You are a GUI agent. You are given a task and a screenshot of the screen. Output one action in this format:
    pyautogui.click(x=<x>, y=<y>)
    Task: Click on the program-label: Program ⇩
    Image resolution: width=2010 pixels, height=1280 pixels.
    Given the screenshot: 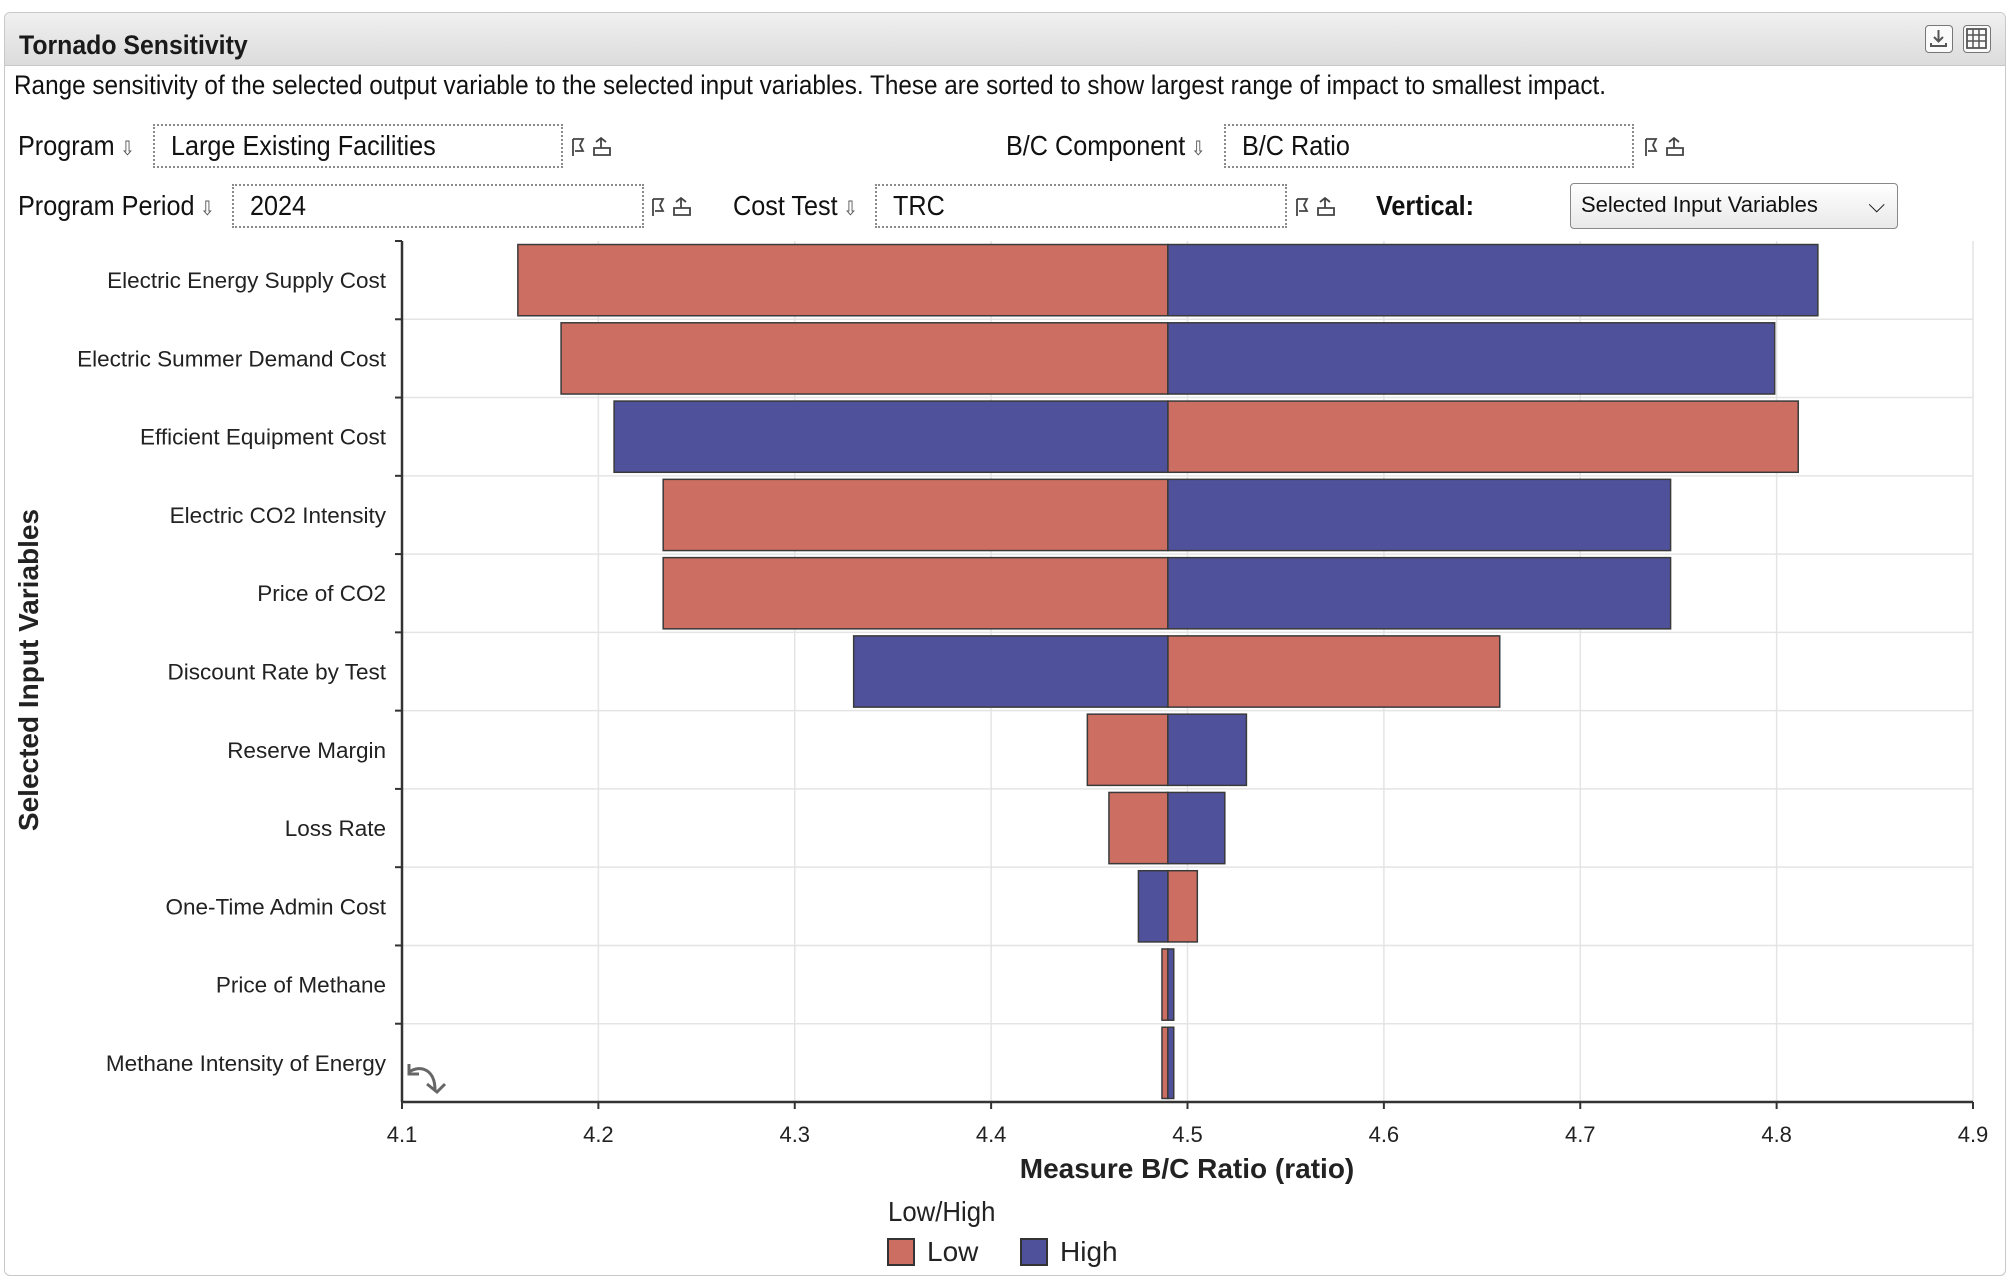 What is the action you would take?
    pyautogui.click(x=77, y=145)
    